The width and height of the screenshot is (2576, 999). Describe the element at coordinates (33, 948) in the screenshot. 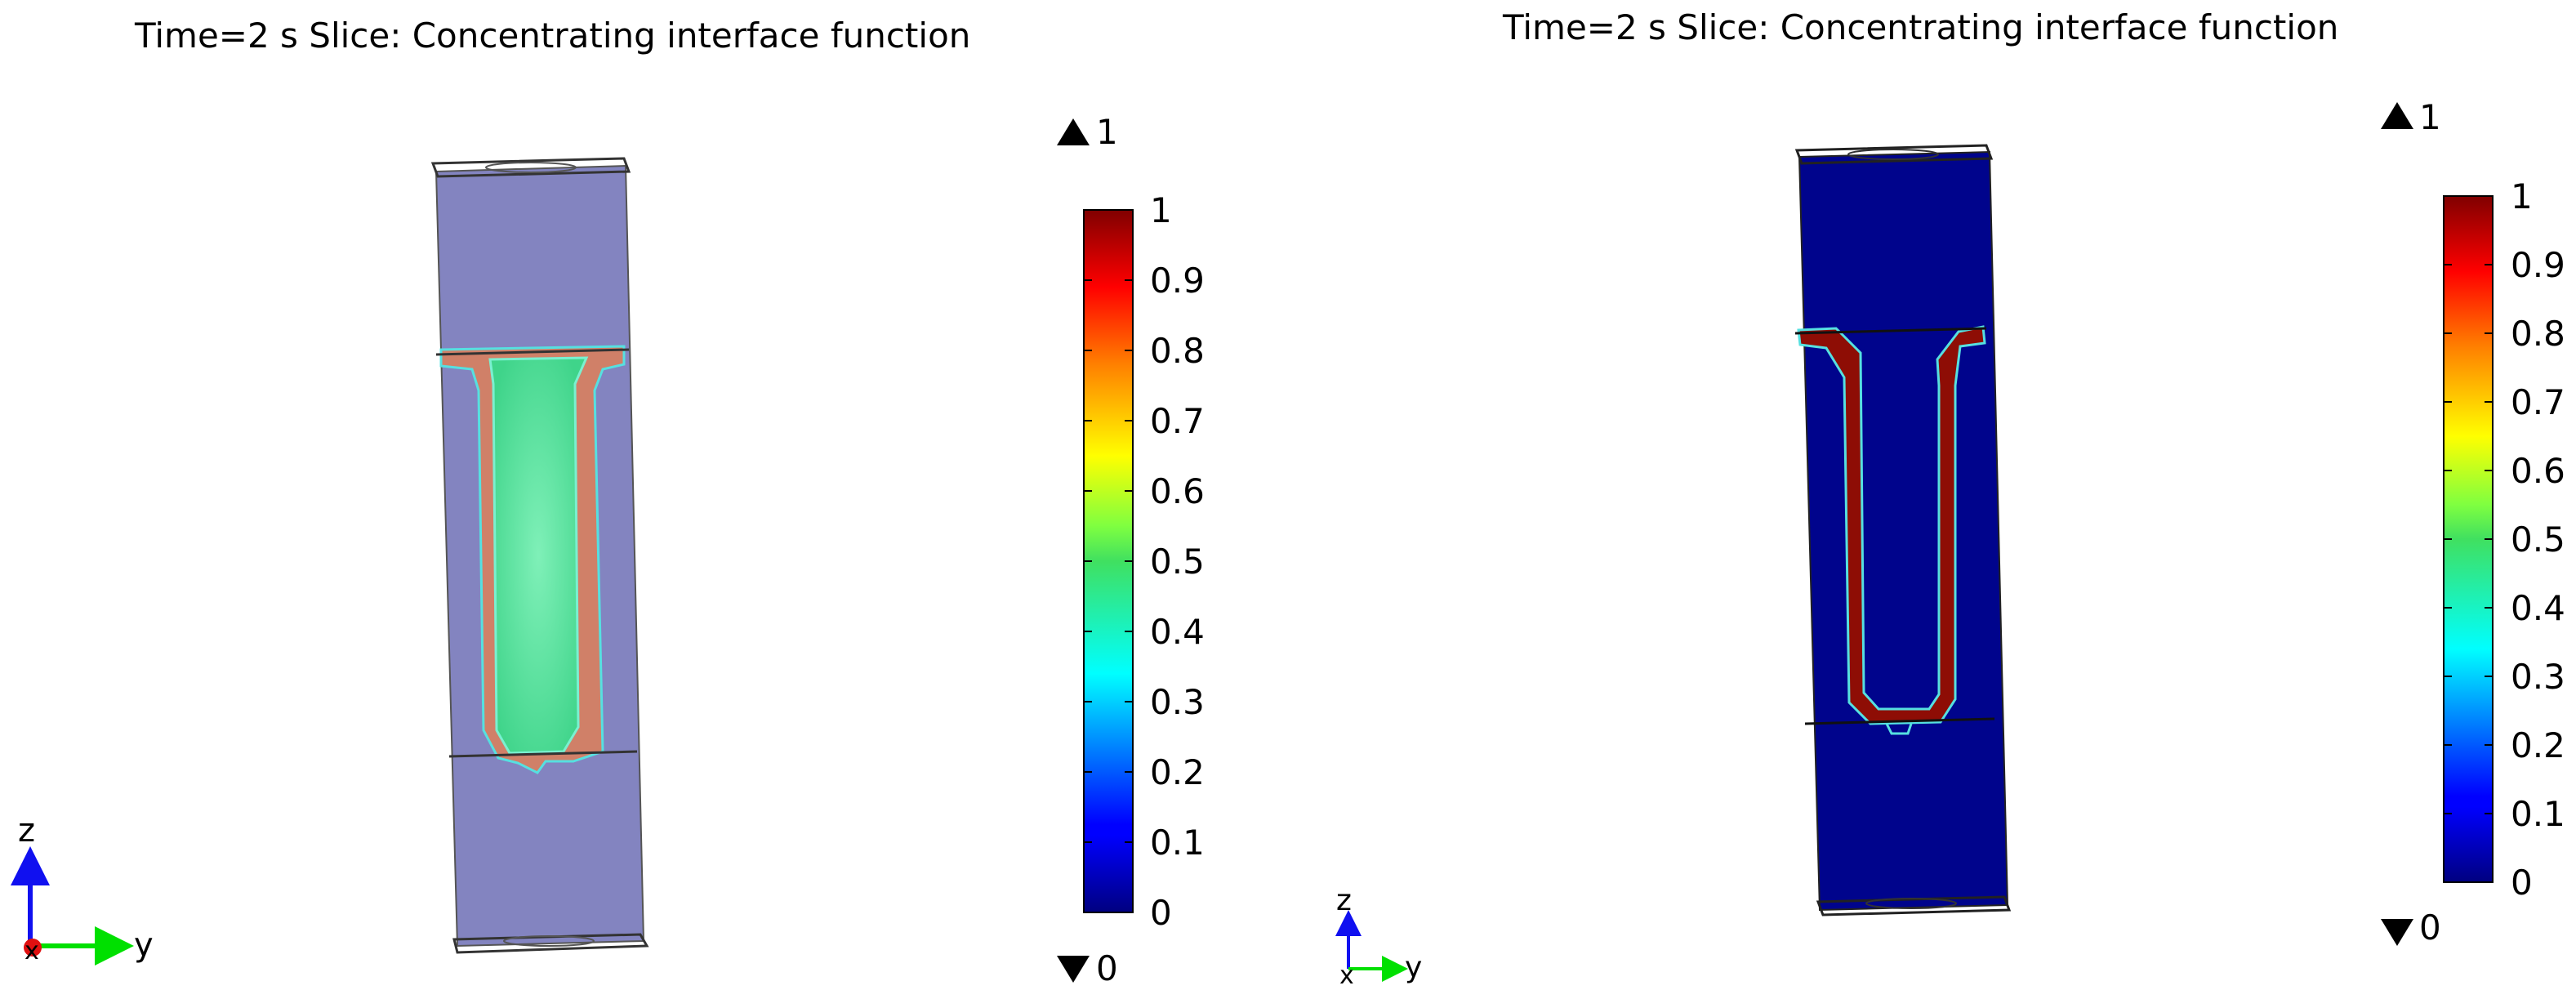

I see `axis-x-dot-icon` at that location.